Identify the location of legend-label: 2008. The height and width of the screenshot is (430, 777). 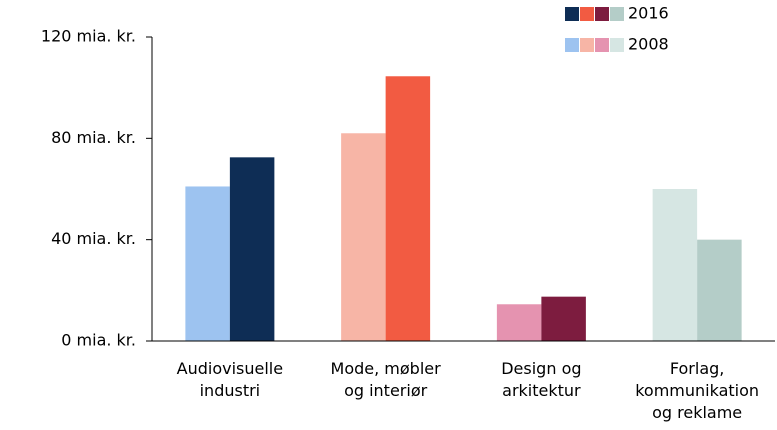
(648, 44).